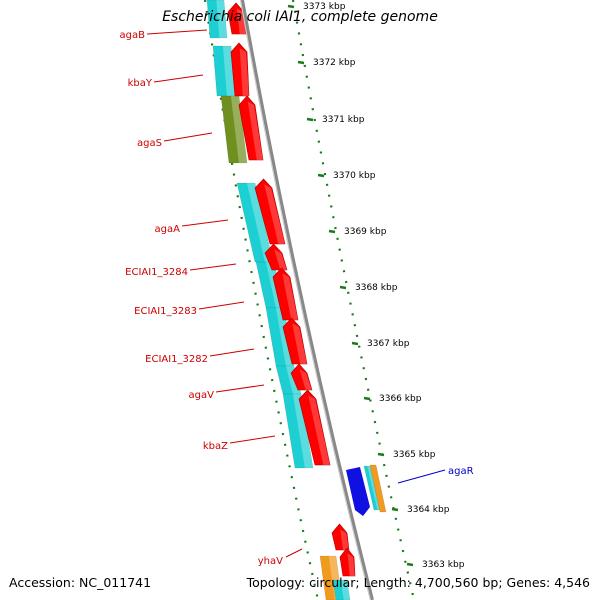 The image size is (600, 600). Describe the element at coordinates (461, 471) in the screenshot. I see `gene-label-agaR: agaR` at that location.